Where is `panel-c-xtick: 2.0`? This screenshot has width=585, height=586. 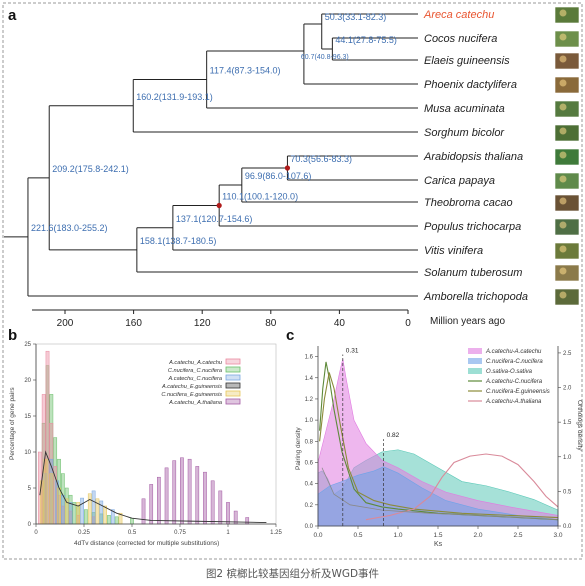 panel-c-xtick: 2.0 is located at coordinates (477, 535).